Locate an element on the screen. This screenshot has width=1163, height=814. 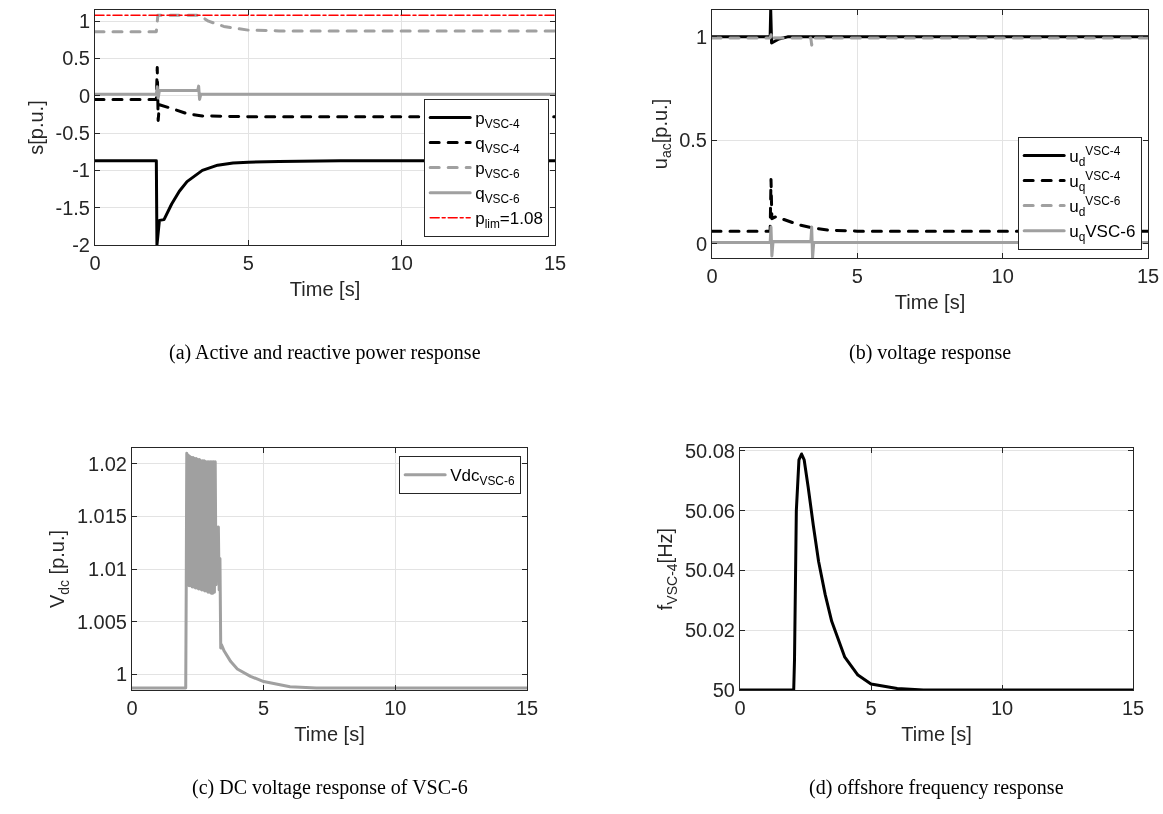
legend-label: u$_{q}$VSC-6 is located at coordinates (1102, 233).